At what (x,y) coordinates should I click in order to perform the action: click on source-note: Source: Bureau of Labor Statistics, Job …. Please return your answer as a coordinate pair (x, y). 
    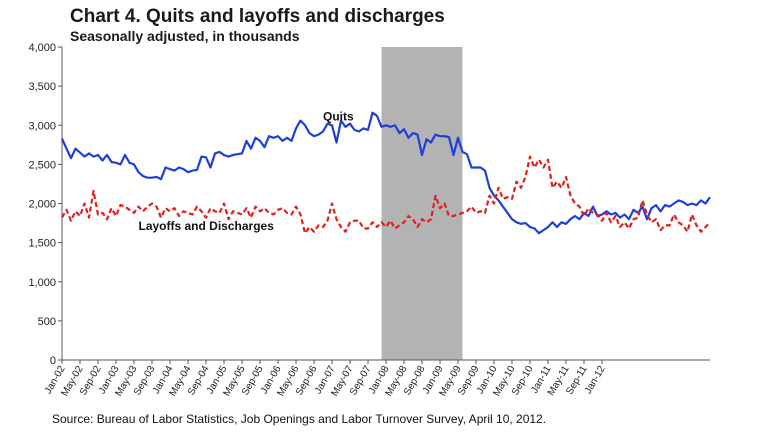
    Looking at the image, I should click on (299, 419).